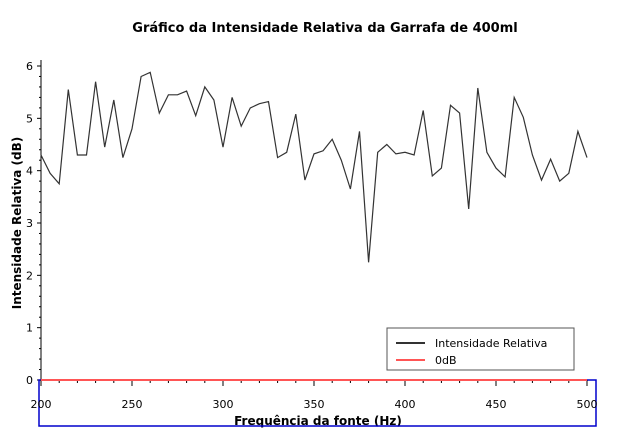 The image size is (630, 448). I want to click on legend-label-intensidade: Intensidade Relativa, so click(491, 343).